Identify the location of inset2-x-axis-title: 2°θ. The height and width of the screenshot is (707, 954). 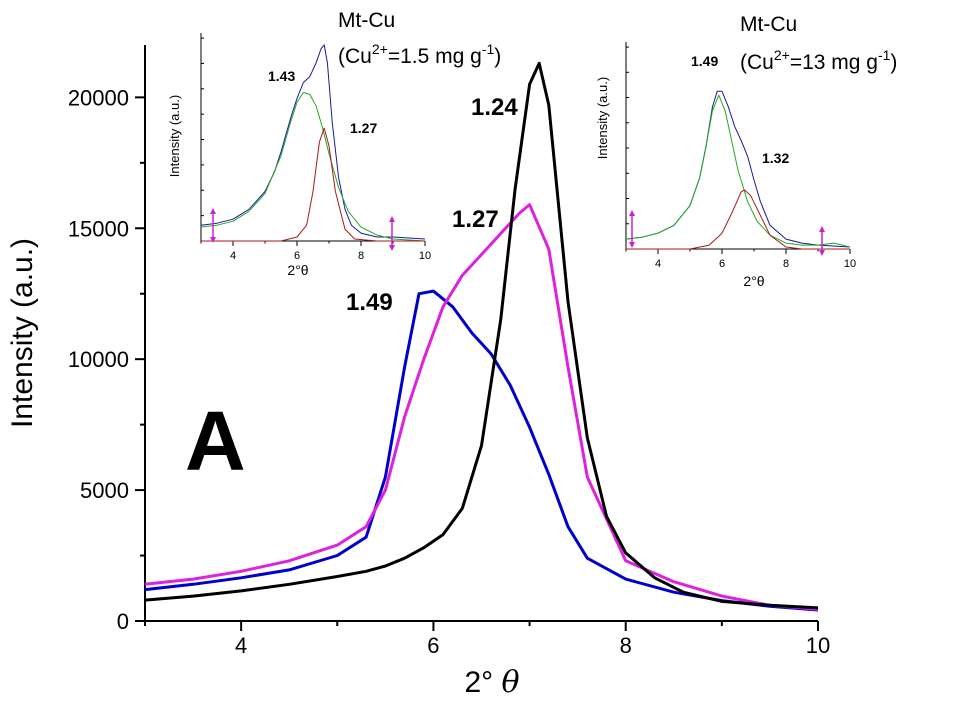
(753, 281).